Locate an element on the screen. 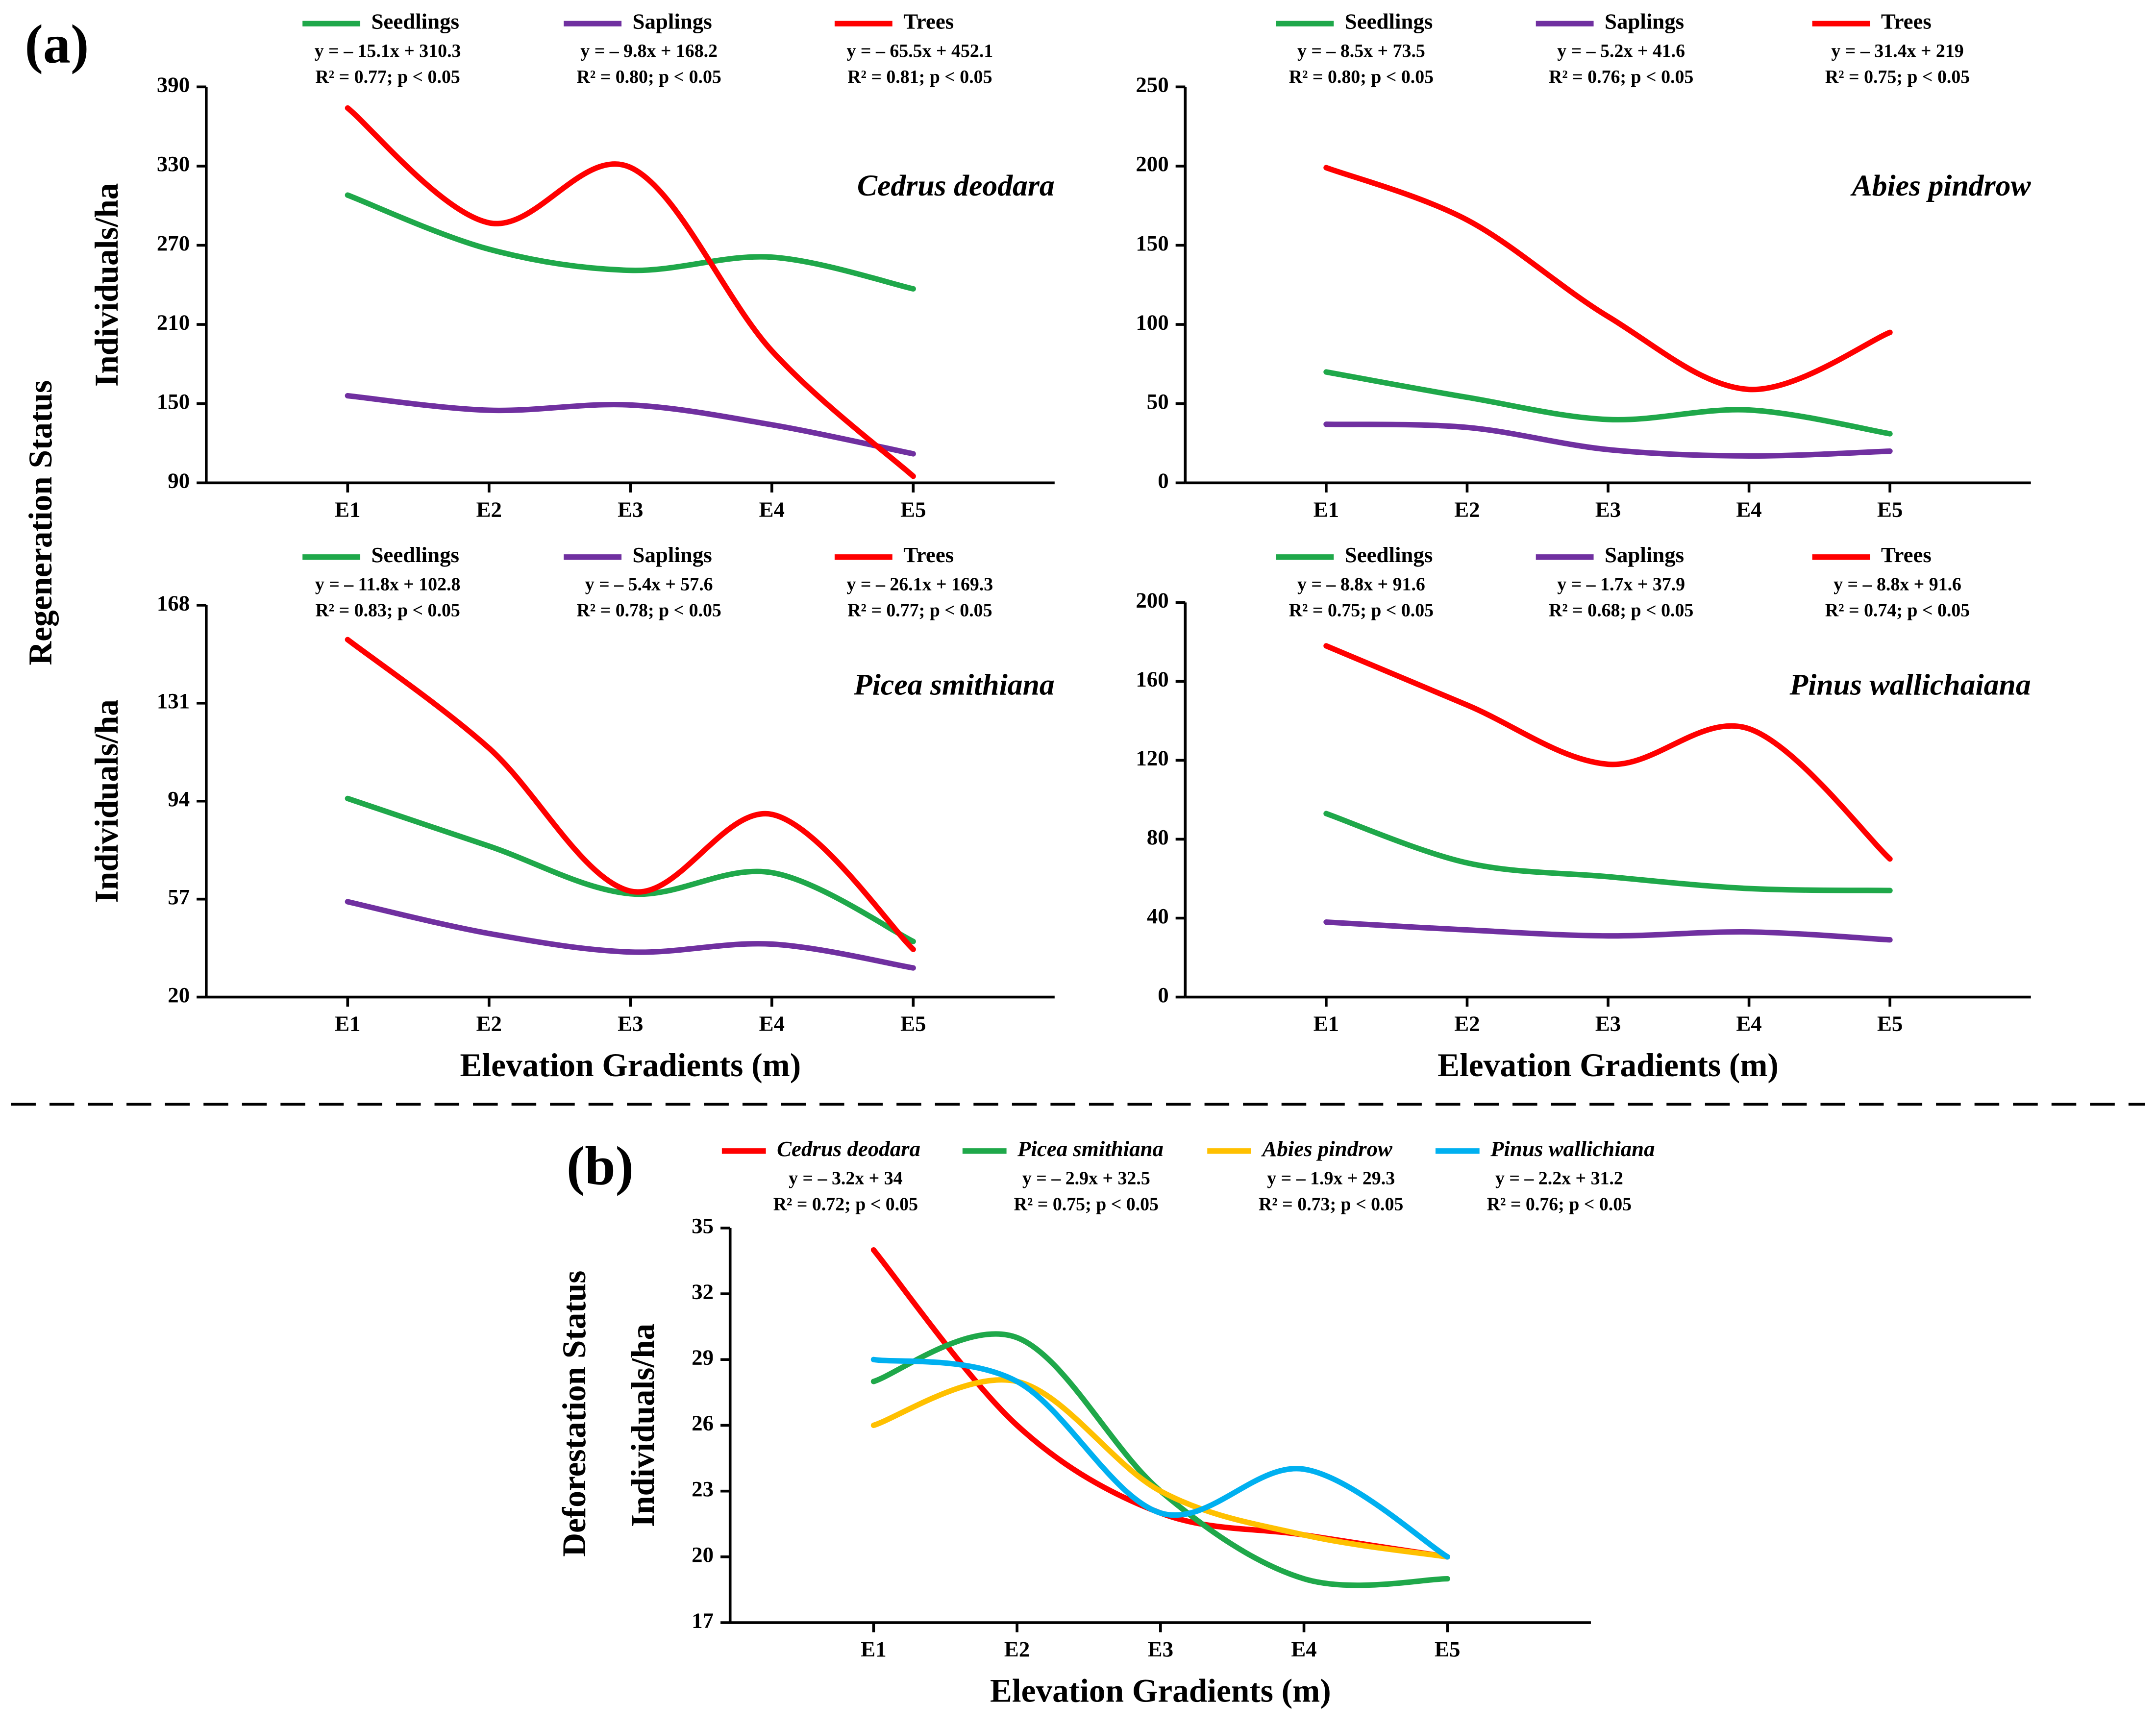 Image resolution: width=2156 pixels, height=1726 pixels. panel-label: (a) is located at coordinates (57, 44).